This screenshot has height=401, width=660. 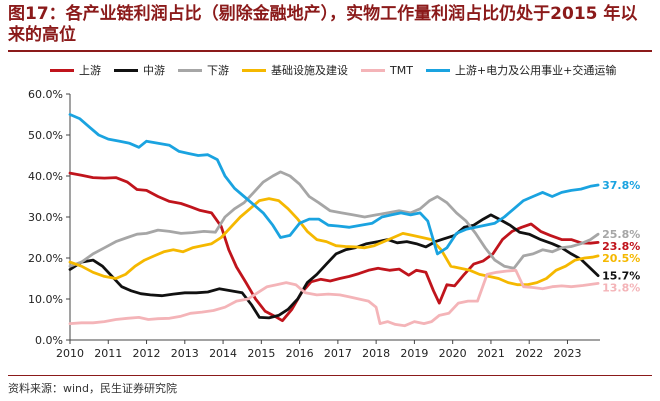 What do you see at coordinates (529, 353) in the screenshot?
I see `x-tick-label: 2022` at bounding box center [529, 353].